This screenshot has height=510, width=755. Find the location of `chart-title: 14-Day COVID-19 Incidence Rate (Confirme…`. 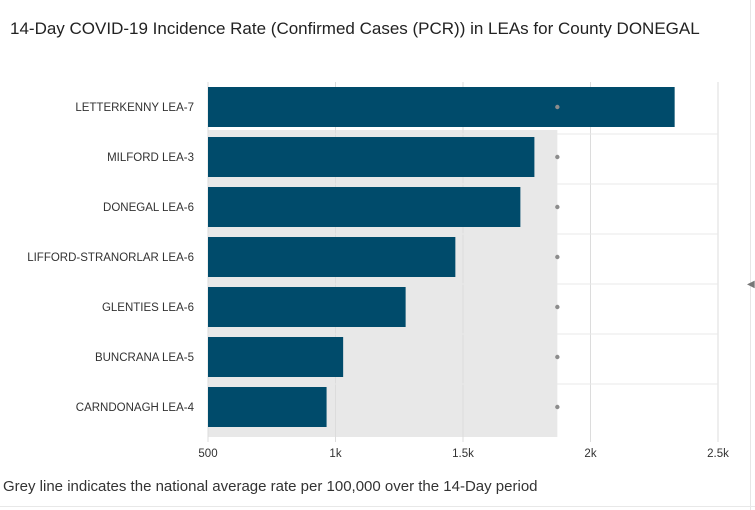

chart-title: 14-Day COVID-19 Incidence Rate (Confirme… is located at coordinates (355, 28).